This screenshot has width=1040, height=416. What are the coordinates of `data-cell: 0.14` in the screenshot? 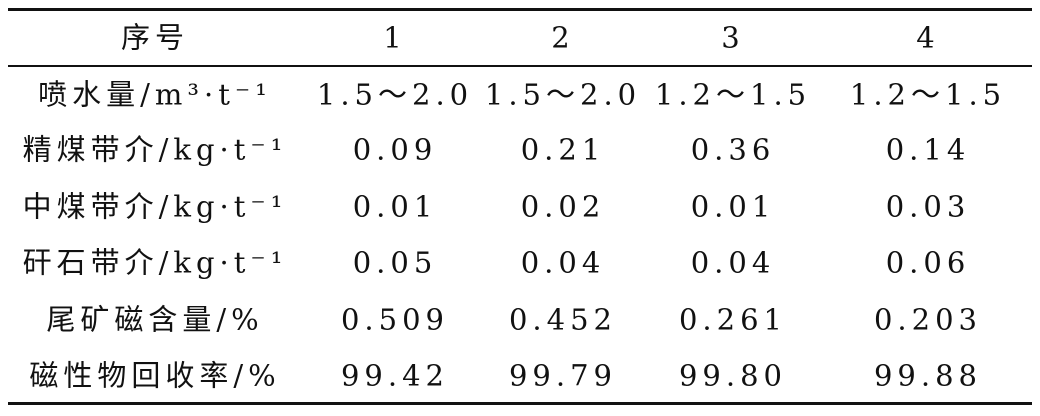 It's located at (928, 149).